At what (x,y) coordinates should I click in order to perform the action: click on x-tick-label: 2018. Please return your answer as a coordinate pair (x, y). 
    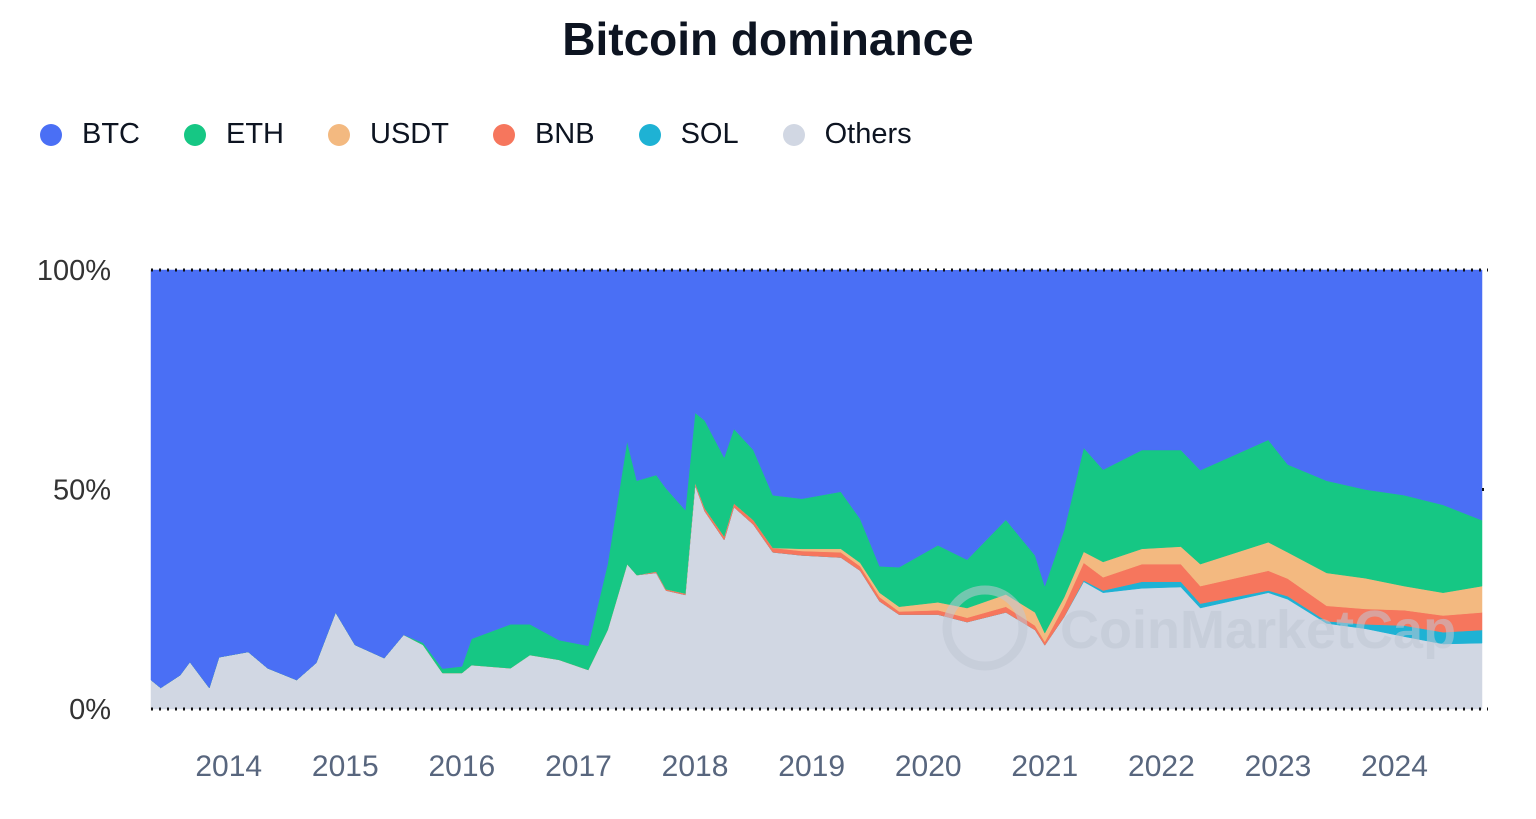
    Looking at the image, I should click on (695, 766).